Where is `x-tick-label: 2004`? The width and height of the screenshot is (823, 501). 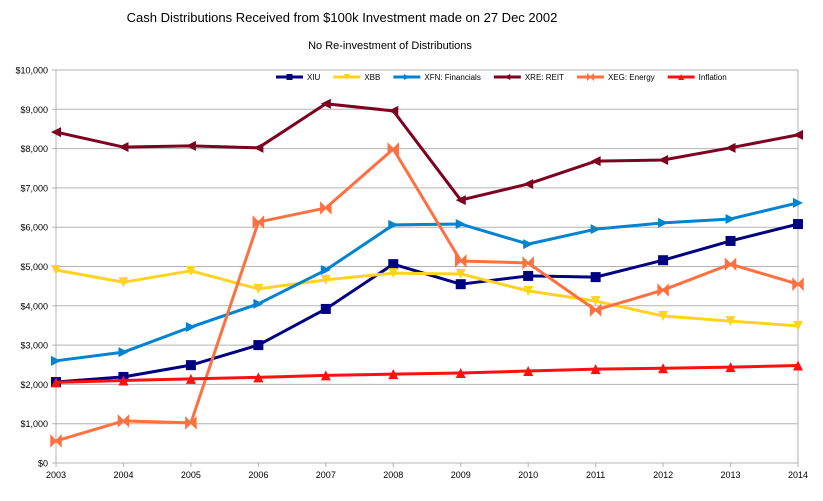
x-tick-label: 2004 is located at coordinates (123, 475).